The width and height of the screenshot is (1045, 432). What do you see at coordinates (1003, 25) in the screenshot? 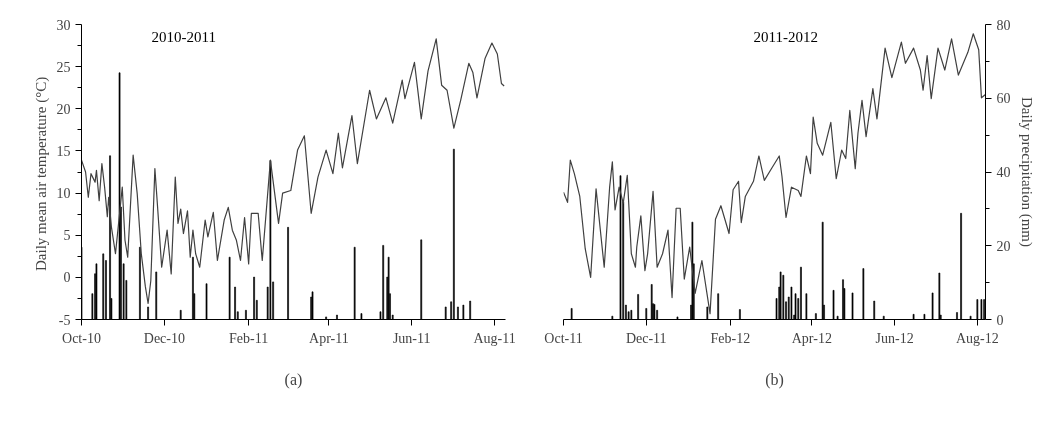
I see `y2-tick-label: 80` at bounding box center [1003, 25].